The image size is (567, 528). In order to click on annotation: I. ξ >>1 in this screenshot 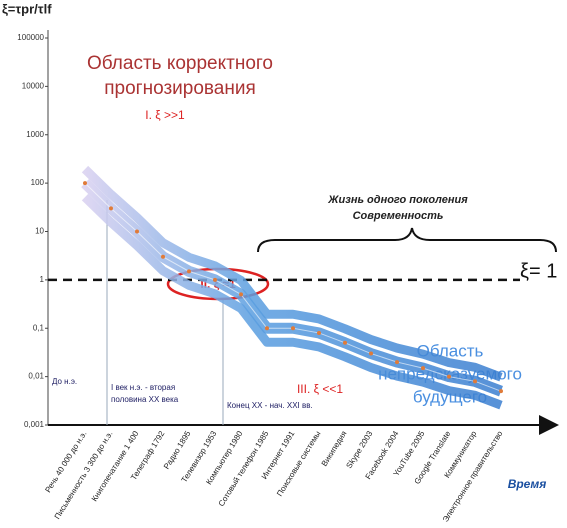, I will do `click(165, 115)`.